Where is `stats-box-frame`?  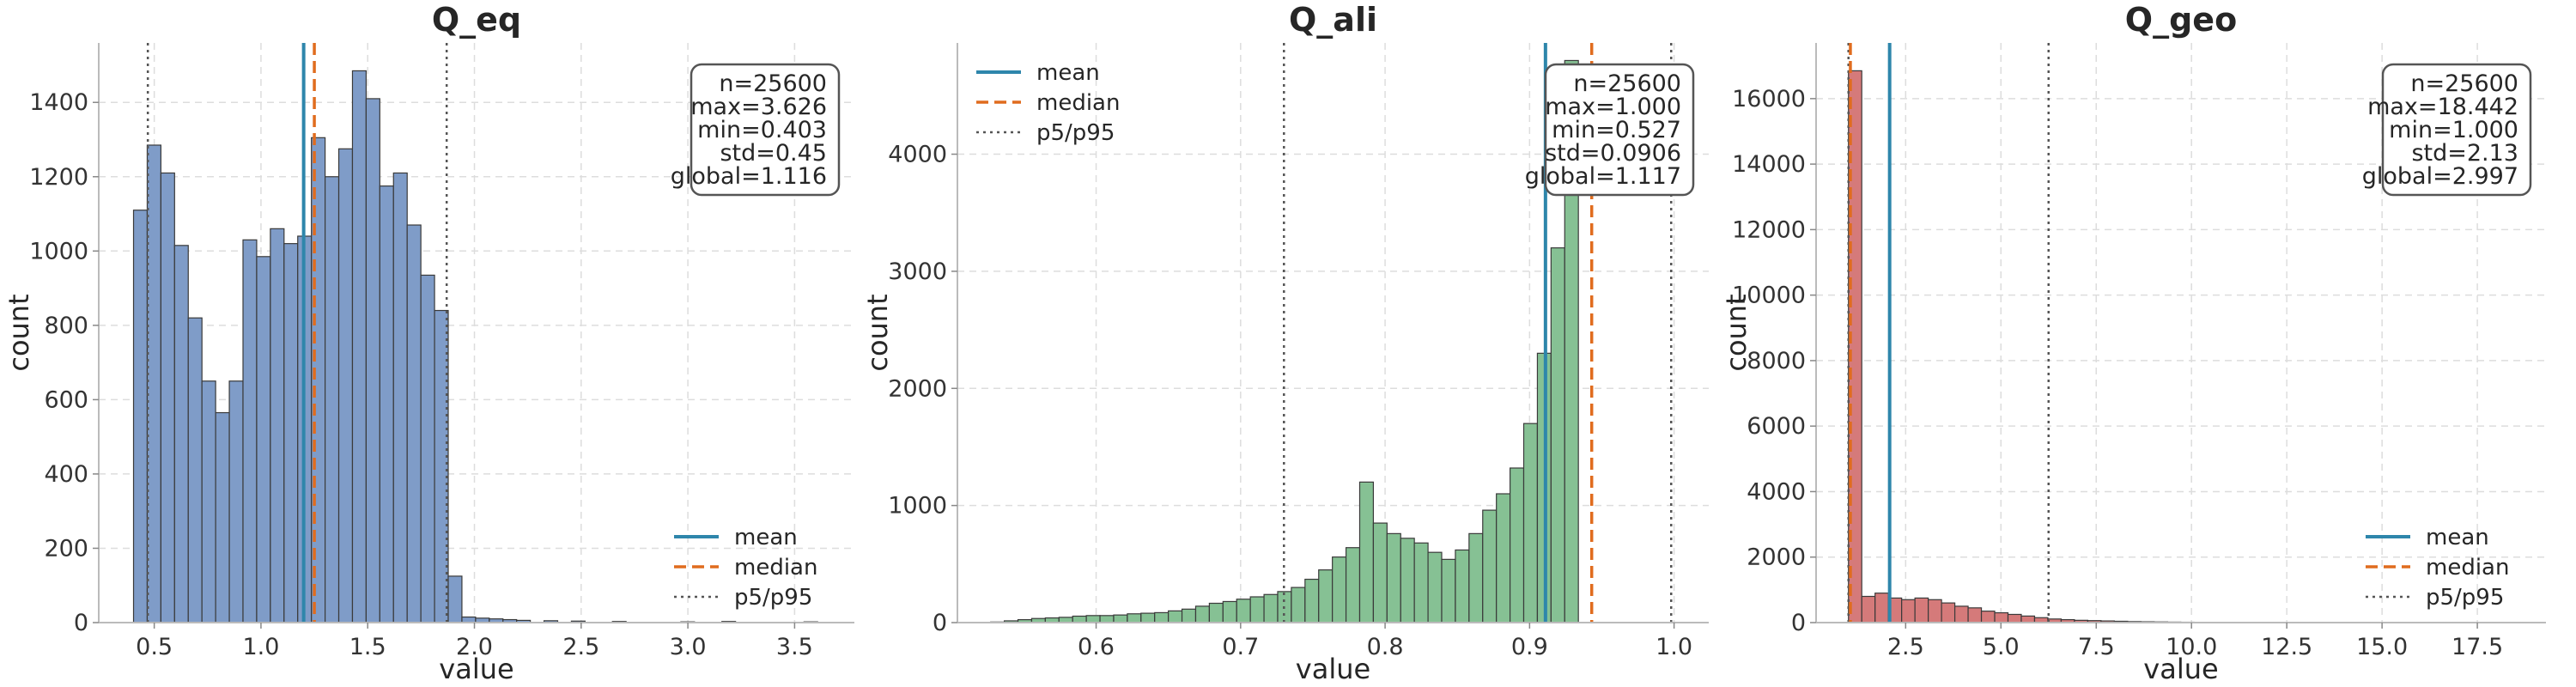 stats-box-frame is located at coordinates (766, 130).